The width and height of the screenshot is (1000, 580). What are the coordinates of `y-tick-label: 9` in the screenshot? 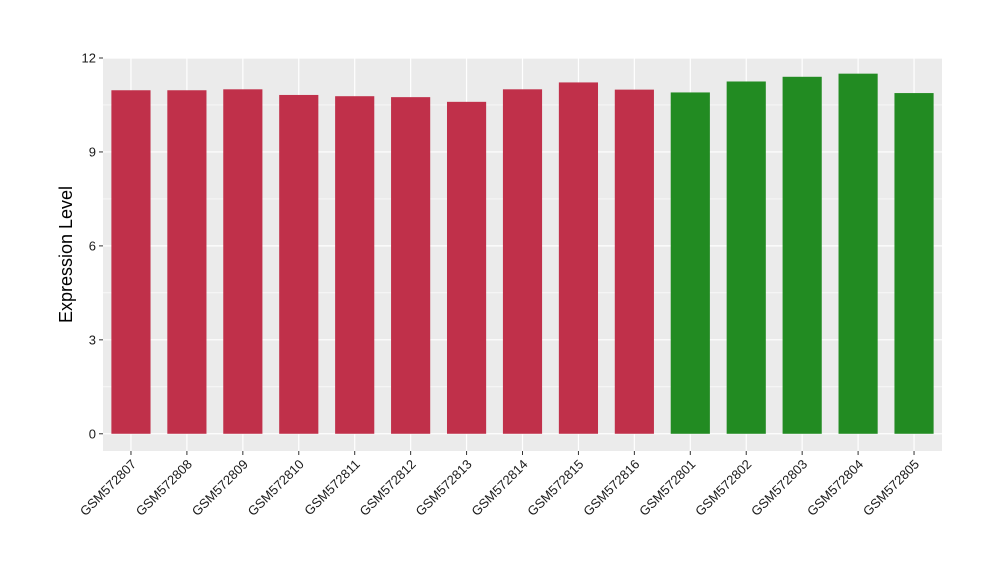 It's located at (92, 151).